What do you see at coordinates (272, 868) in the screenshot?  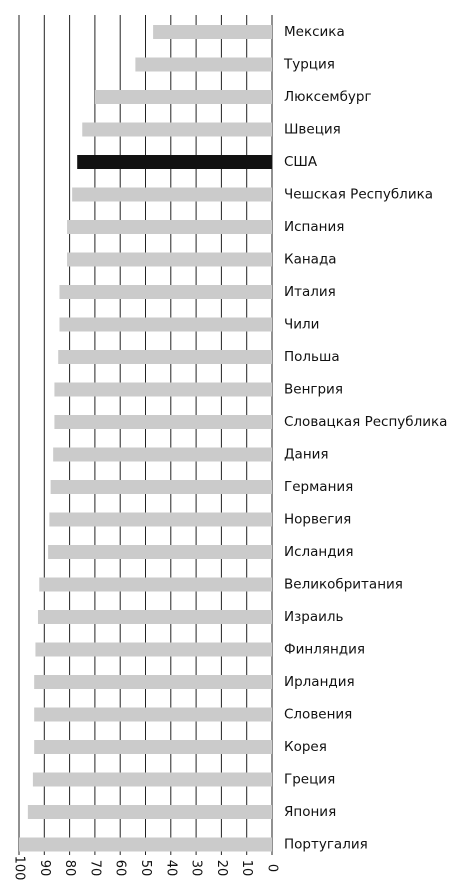 I see `x-tick-label: 0` at bounding box center [272, 868].